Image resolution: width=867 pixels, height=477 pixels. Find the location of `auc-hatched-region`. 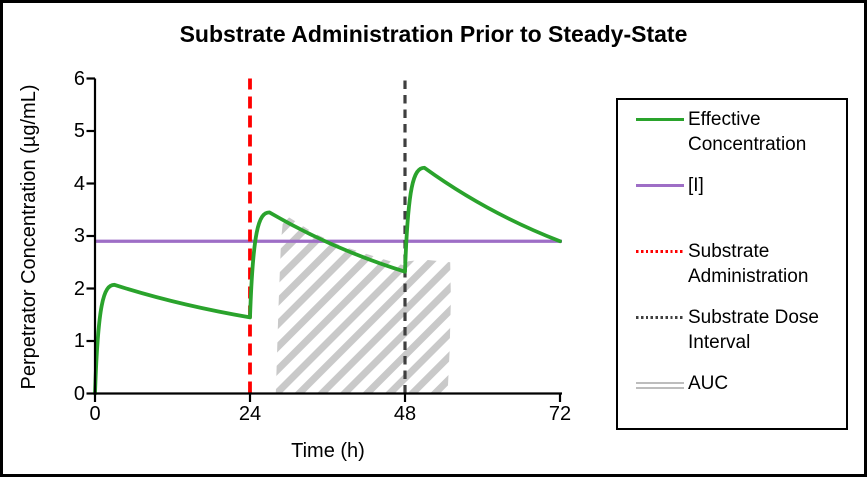

auc-hatched-region is located at coordinates (363, 304).